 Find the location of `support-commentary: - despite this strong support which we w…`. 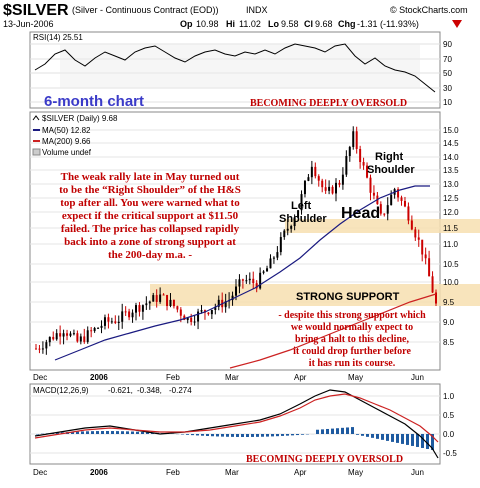

support-commentary: - despite this strong support which we w… is located at coordinates (352, 339).